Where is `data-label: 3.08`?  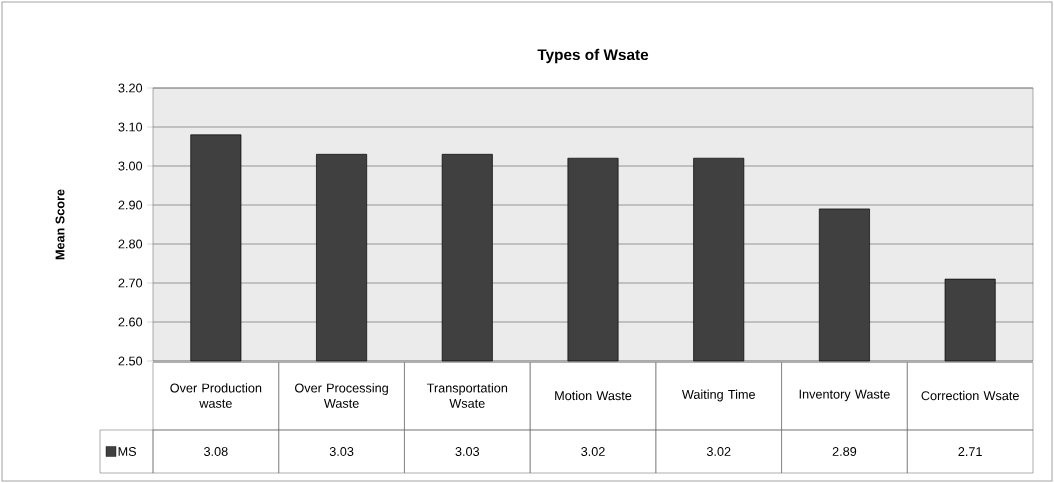
data-label: 3.08 is located at coordinates (216, 451).